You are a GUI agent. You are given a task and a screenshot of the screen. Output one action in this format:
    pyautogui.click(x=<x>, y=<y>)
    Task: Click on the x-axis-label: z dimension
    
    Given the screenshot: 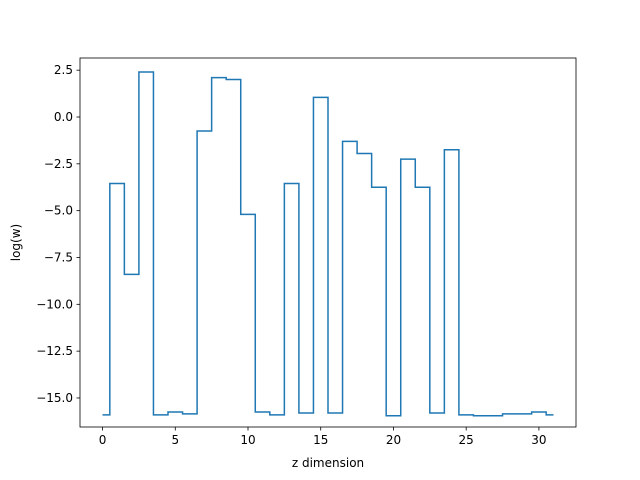 What is the action you would take?
    pyautogui.click(x=328, y=463)
    